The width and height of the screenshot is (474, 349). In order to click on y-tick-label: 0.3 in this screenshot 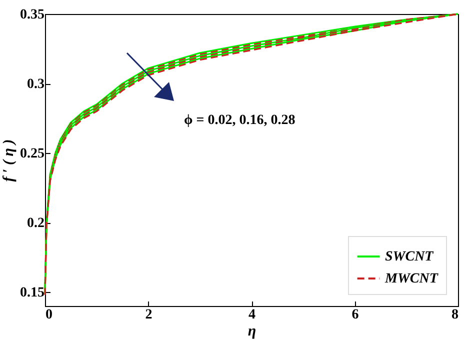, I will do `click(35, 84)`.